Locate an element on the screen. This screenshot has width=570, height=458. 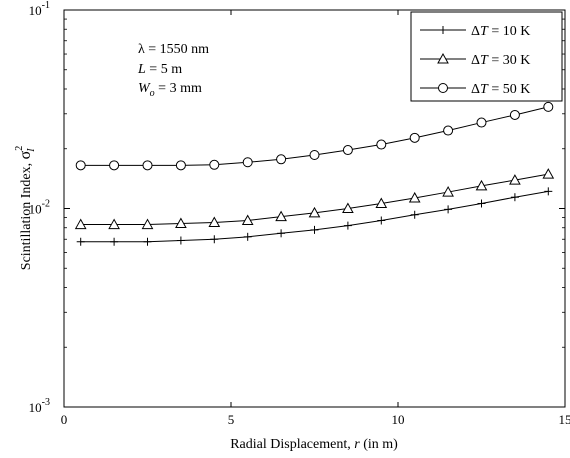
legend-label: ΔT = 50 K is located at coordinates (500, 89).